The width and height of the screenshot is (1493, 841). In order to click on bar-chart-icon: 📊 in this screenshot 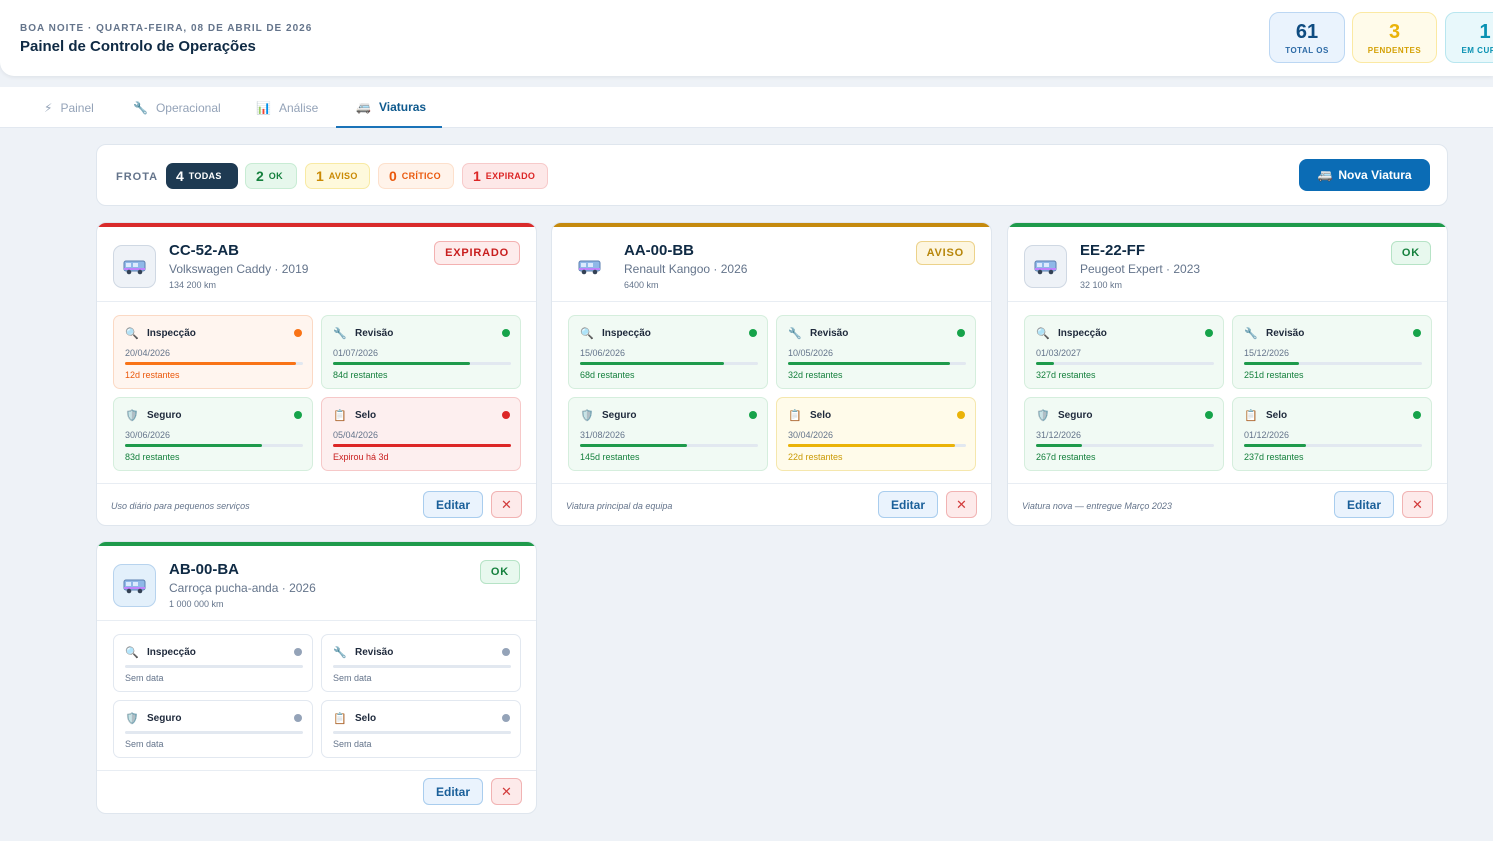, I will do `click(263, 107)`.